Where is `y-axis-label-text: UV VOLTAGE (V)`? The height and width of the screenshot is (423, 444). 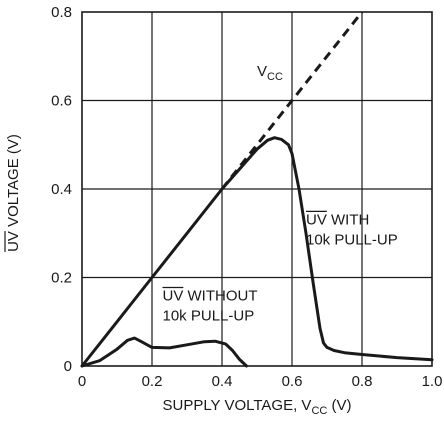 y-axis-label-text: UV VOLTAGE (V) is located at coordinates (13, 193).